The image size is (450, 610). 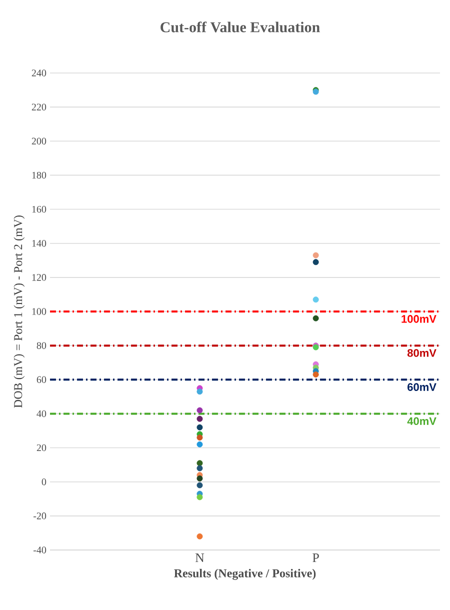 I want to click on y-tick-label: -20, so click(x=40, y=516).